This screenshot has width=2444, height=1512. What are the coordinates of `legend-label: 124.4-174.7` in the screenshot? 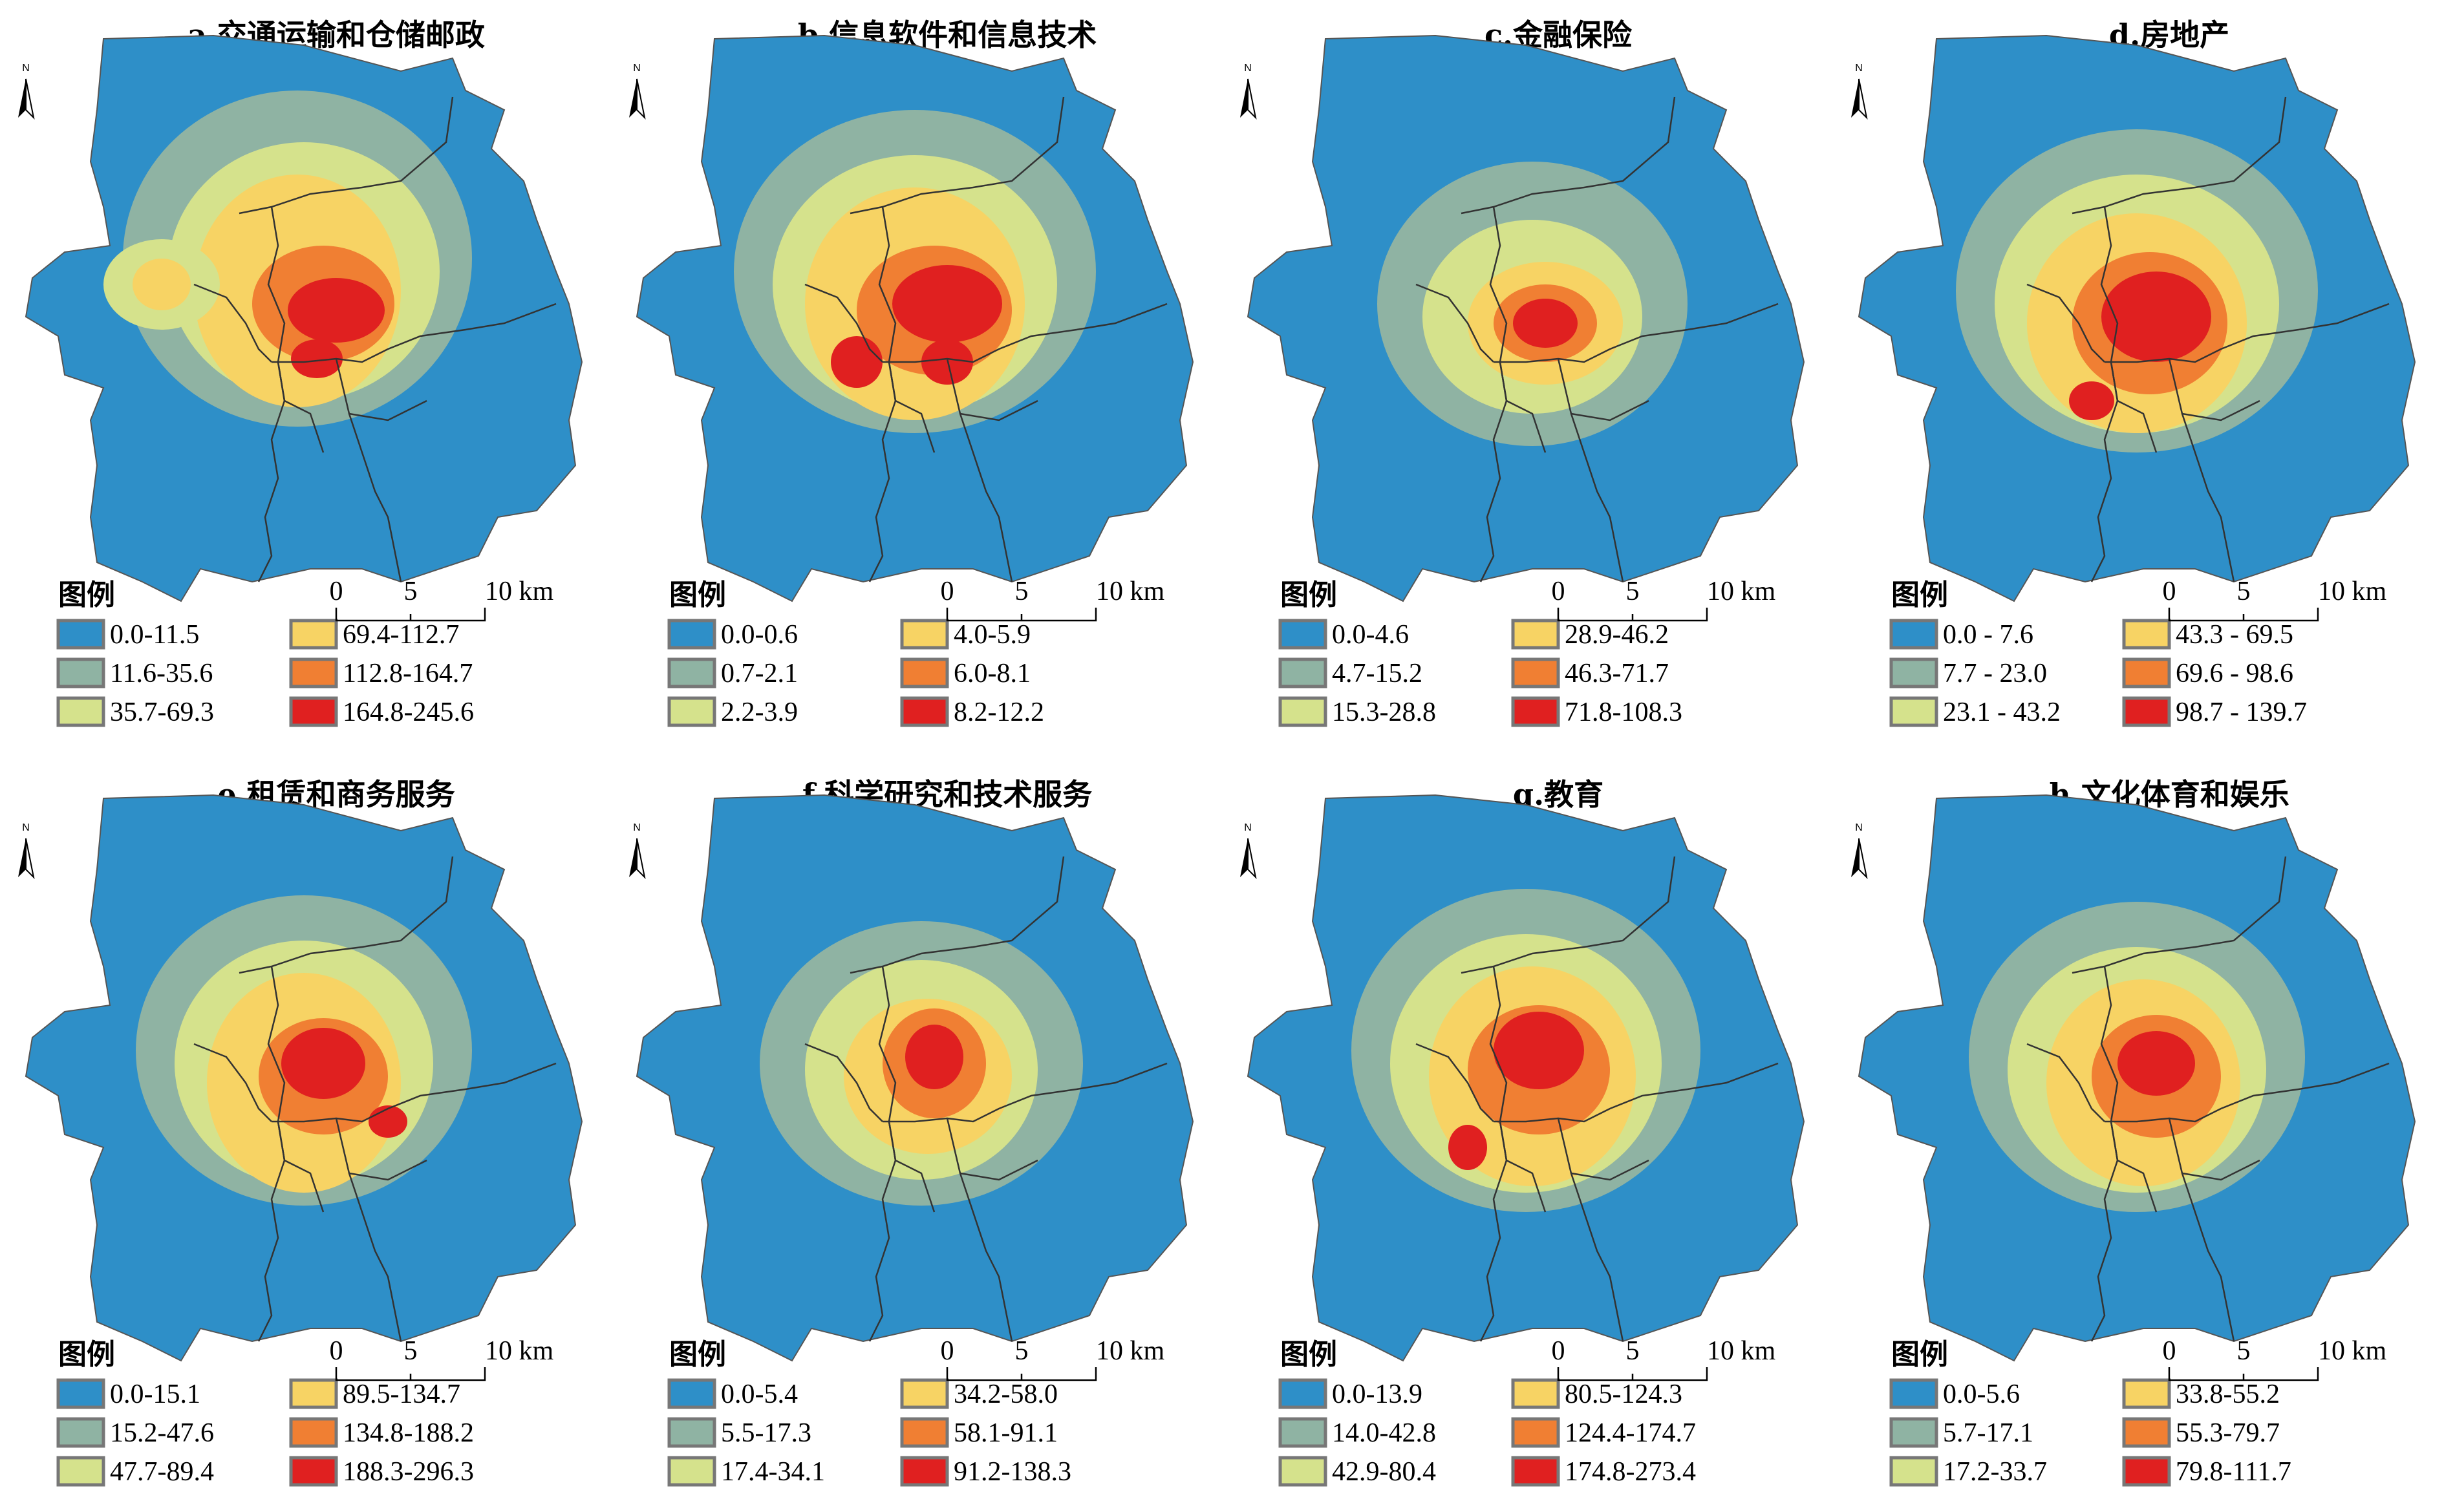 It's located at (1631, 1433).